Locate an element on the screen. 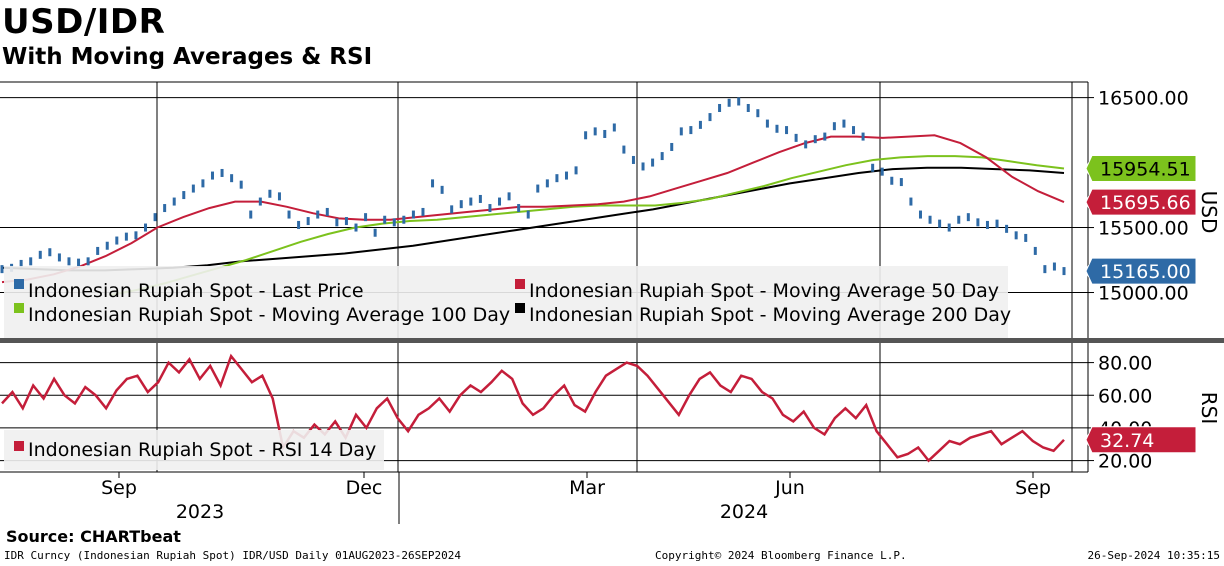  y-axis-label: RSI is located at coordinates (1209, 408).